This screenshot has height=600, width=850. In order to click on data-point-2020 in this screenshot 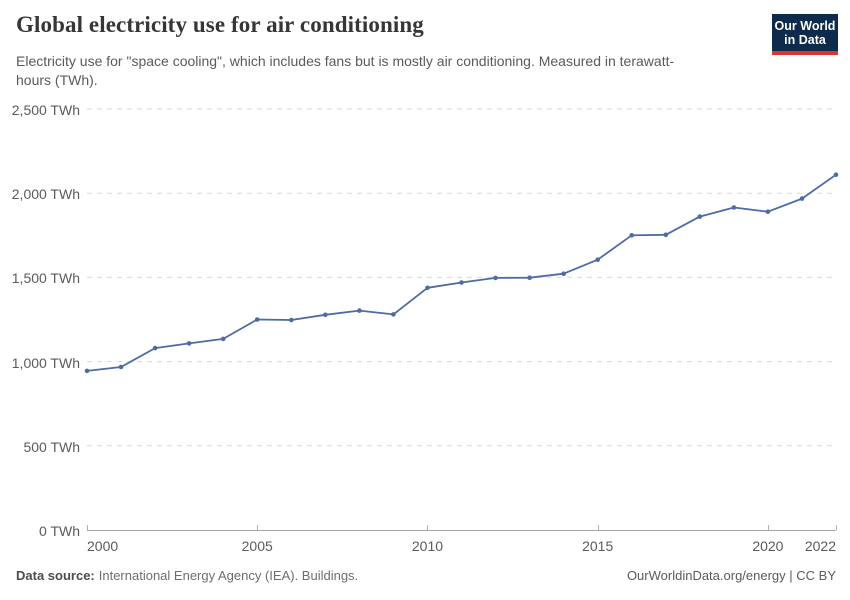, I will do `click(768, 211)`.